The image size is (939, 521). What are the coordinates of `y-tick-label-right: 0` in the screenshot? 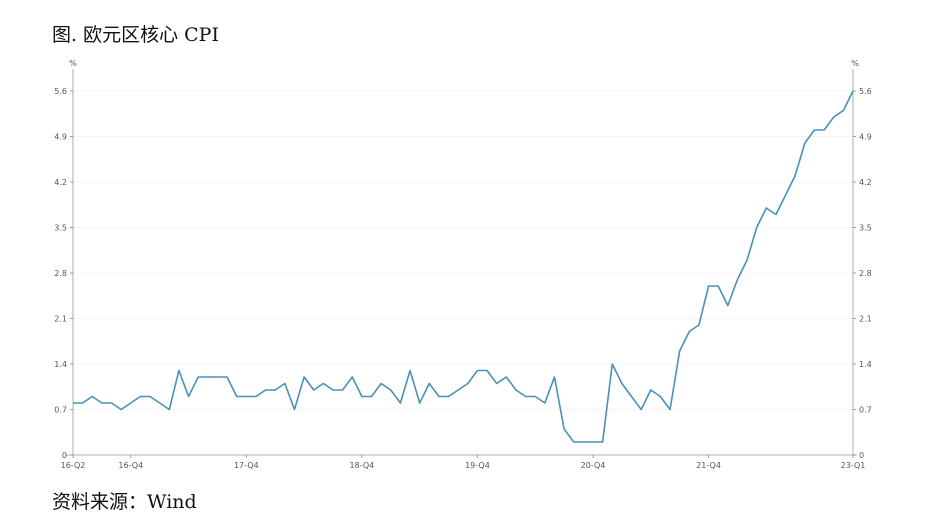 It's located at (861, 455).